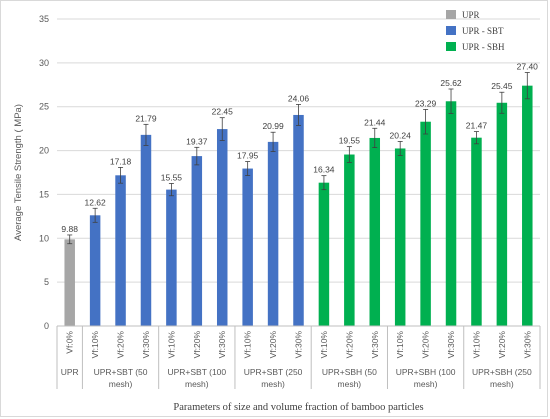 This screenshot has width=550, height=419. Describe the element at coordinates (298, 220) in the screenshot. I see `bar-upr-sbt-250-mesh--2` at that location.